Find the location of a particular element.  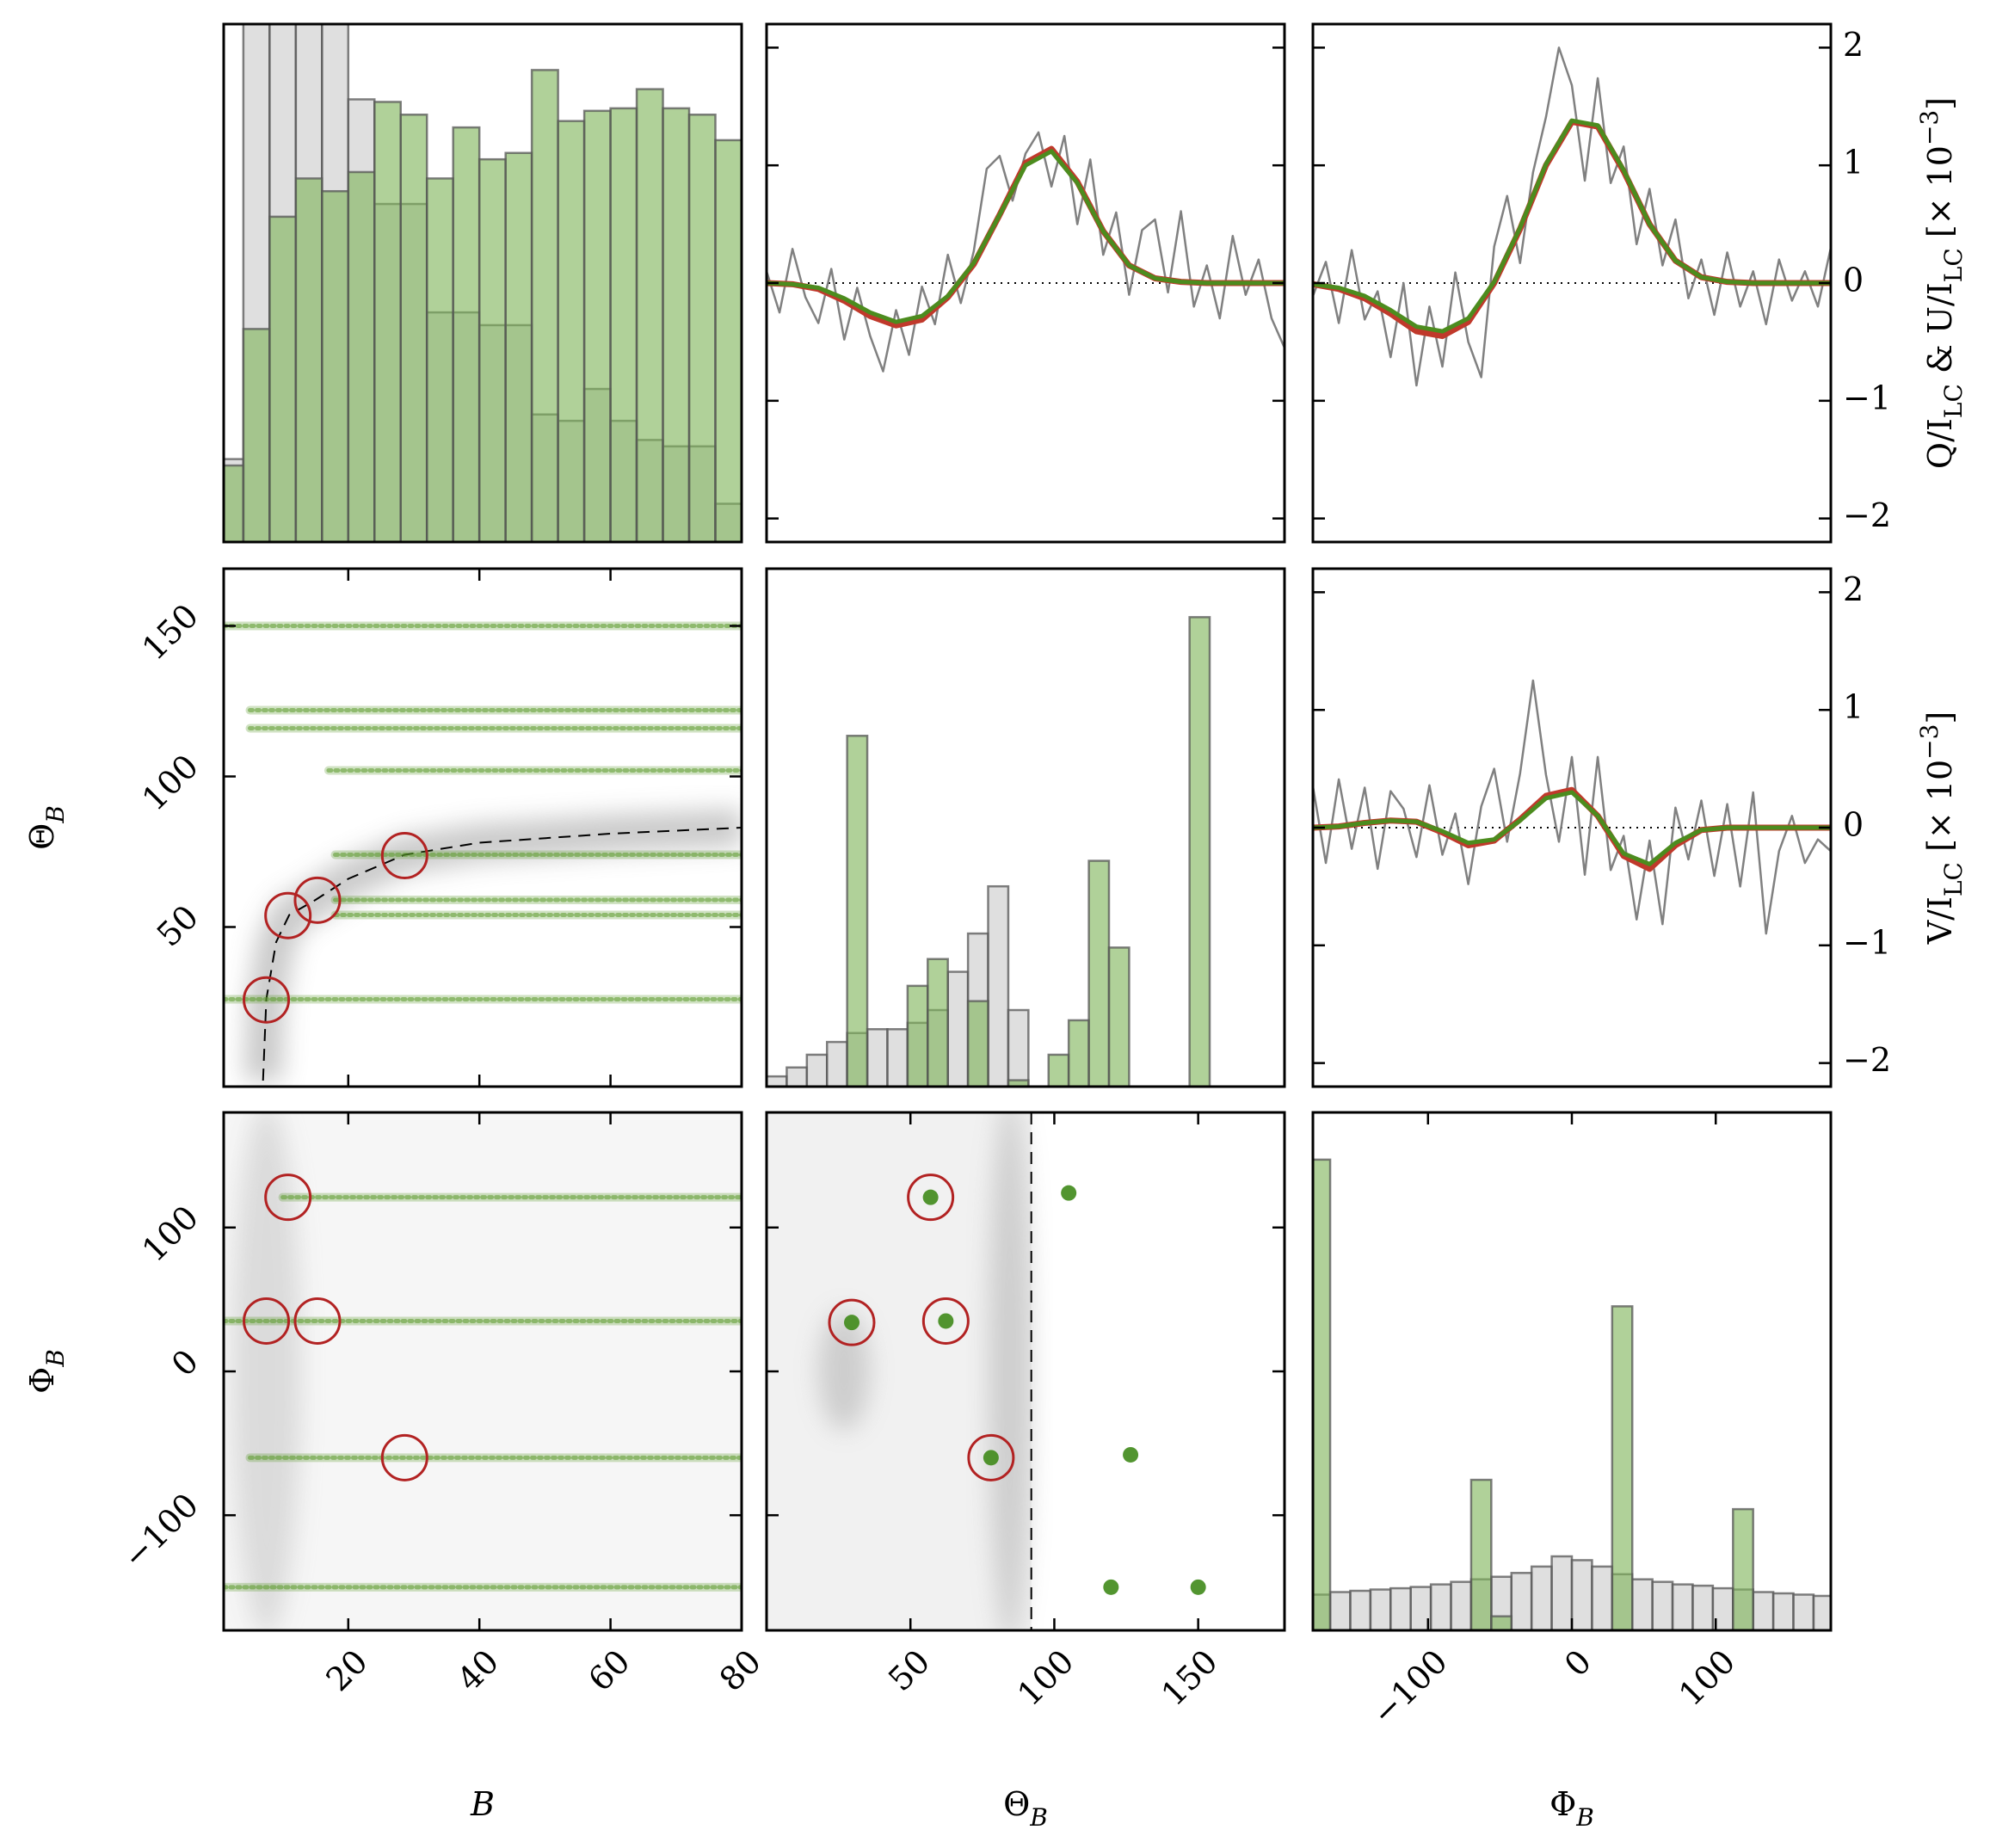

label-part: [× 10 is located at coordinates (1940, 197).